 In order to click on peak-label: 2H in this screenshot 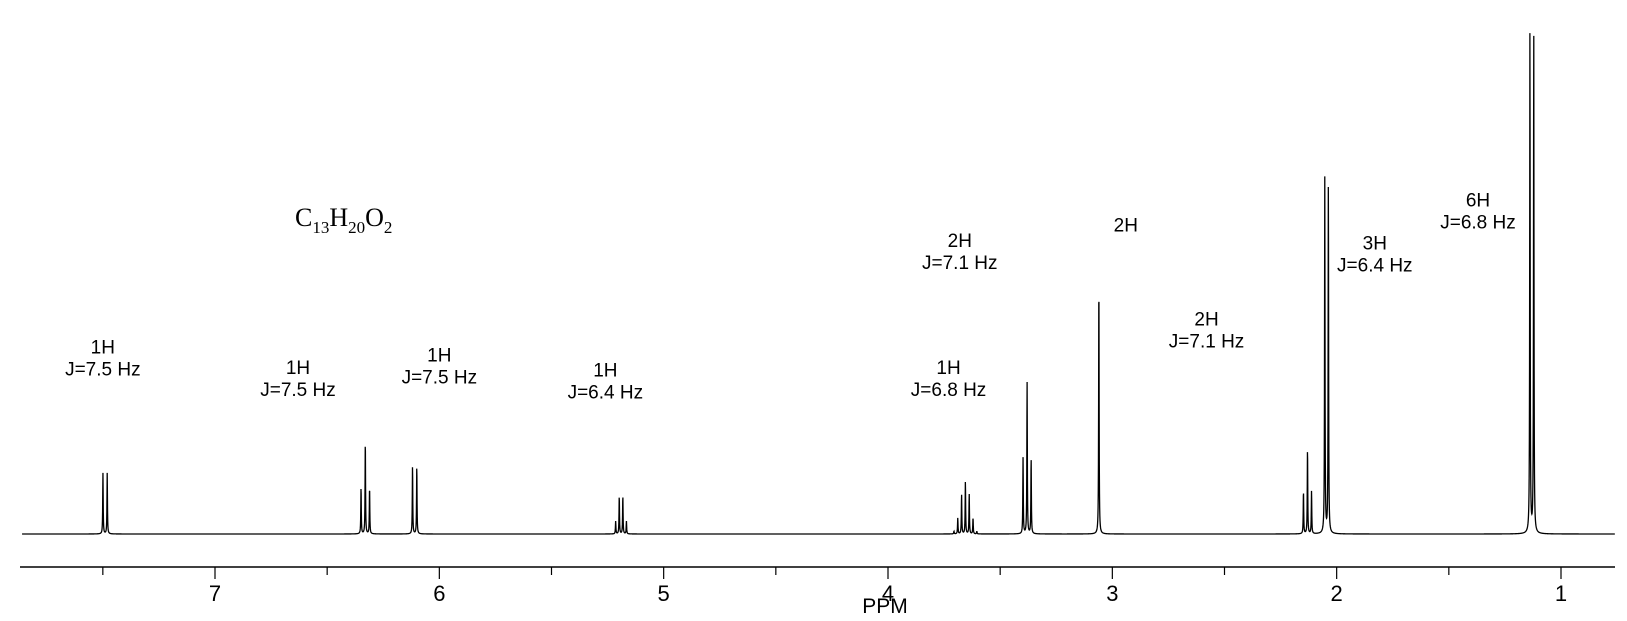, I will do `click(1126, 226)`.